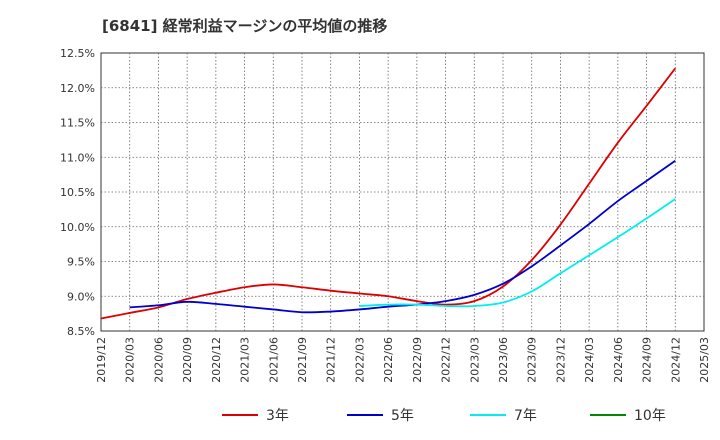  I want to click on x-tick-label: 2023/06, so click(503, 360).